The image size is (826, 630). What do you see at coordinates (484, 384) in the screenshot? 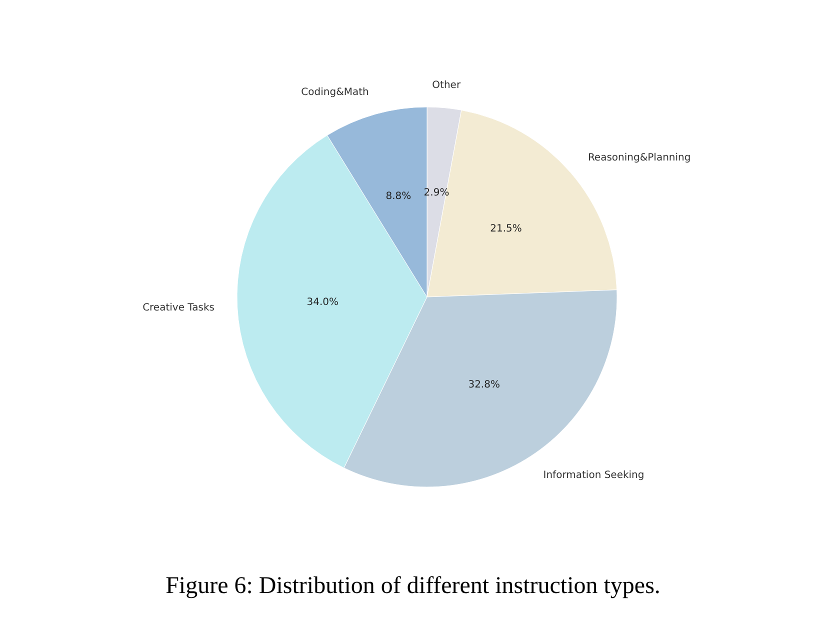
I see `data-label: 32.8%` at bounding box center [484, 384].